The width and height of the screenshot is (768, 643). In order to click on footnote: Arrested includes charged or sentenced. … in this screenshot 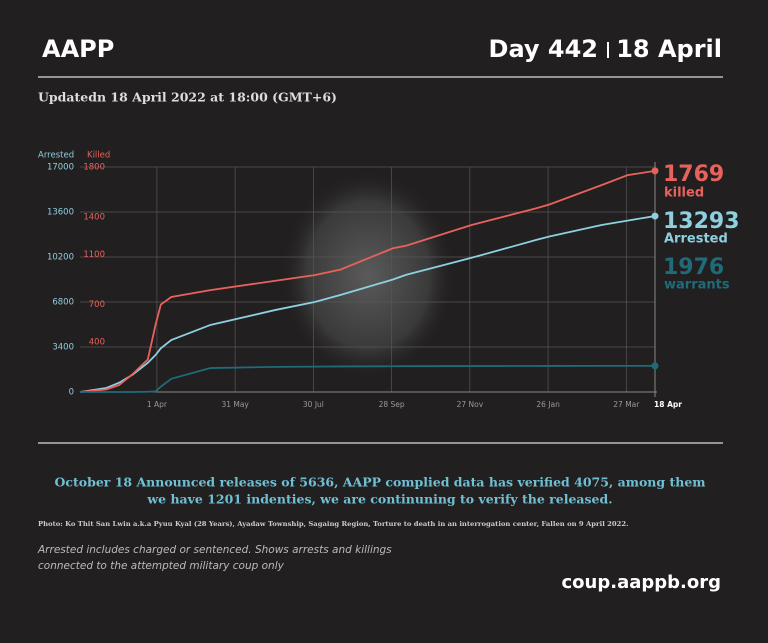, I will do `click(214, 550)`.